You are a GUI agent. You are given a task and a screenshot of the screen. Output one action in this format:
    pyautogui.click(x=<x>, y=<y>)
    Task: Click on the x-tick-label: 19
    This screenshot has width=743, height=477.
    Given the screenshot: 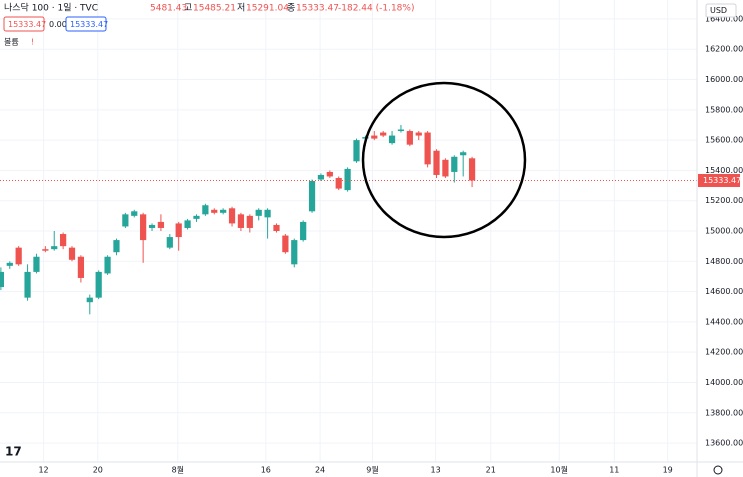 What is the action you would take?
    pyautogui.click(x=668, y=470)
    